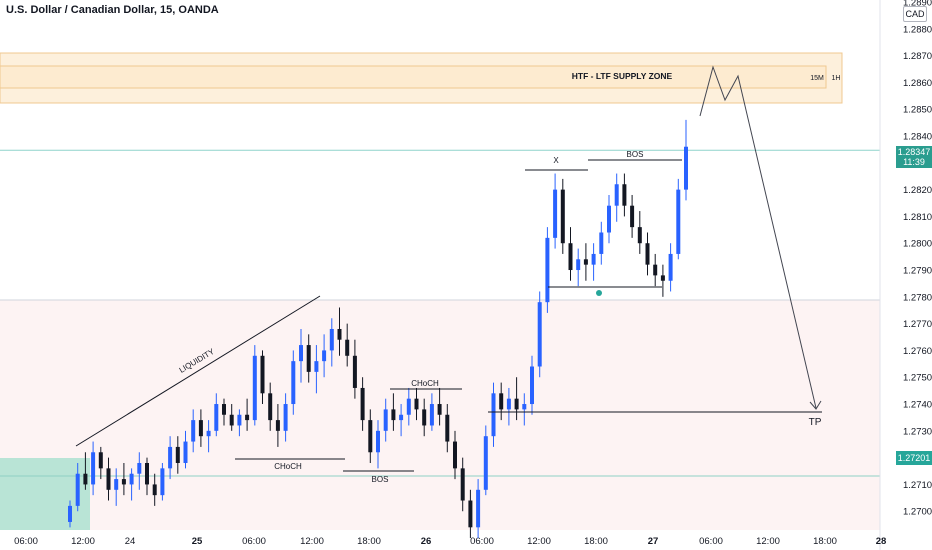 The height and width of the screenshot is (550, 932). Describe the element at coordinates (917, 351) in the screenshot. I see `y-tick-label: 1.27600` at that location.